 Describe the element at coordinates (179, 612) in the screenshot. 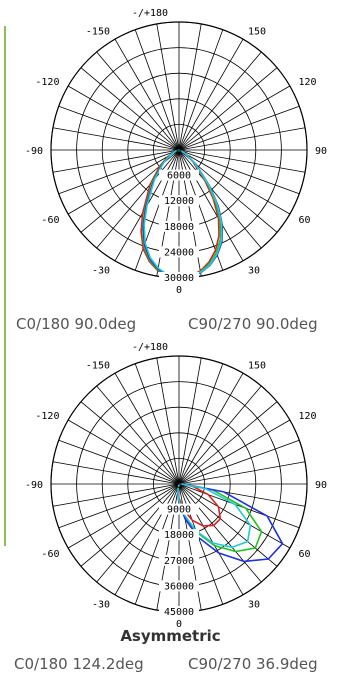

I see `radial-tick-label: 45000` at that location.